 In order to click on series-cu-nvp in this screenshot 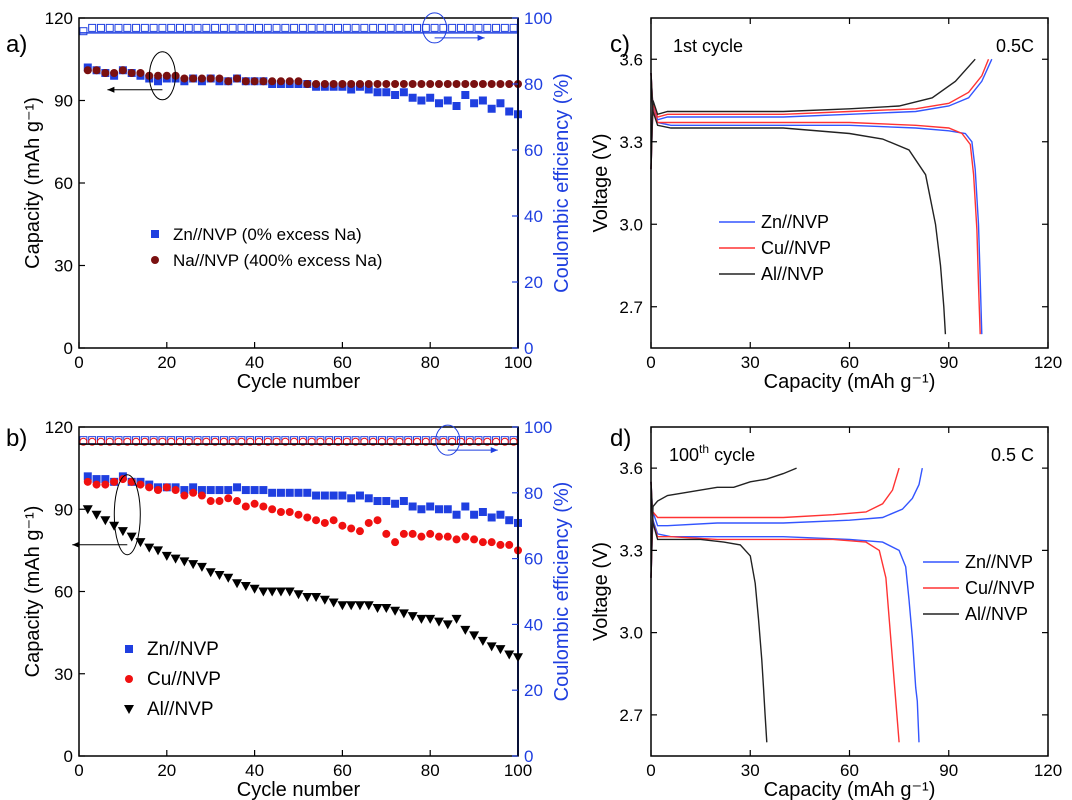, I will do `click(302, 515)`.